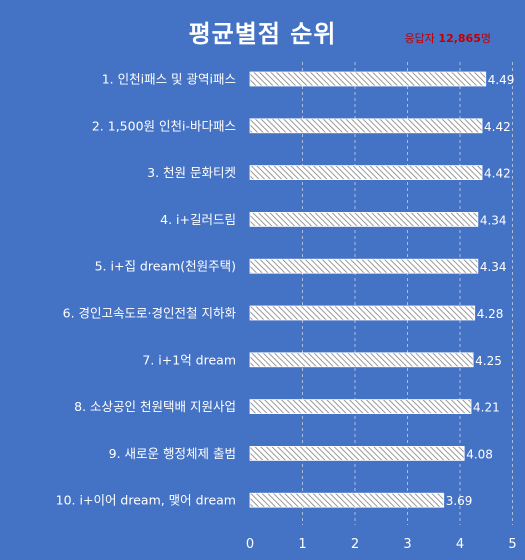 This screenshot has height=560, width=525. What do you see at coordinates (250, 544) in the screenshot?
I see `x-tick-label: 0` at bounding box center [250, 544].